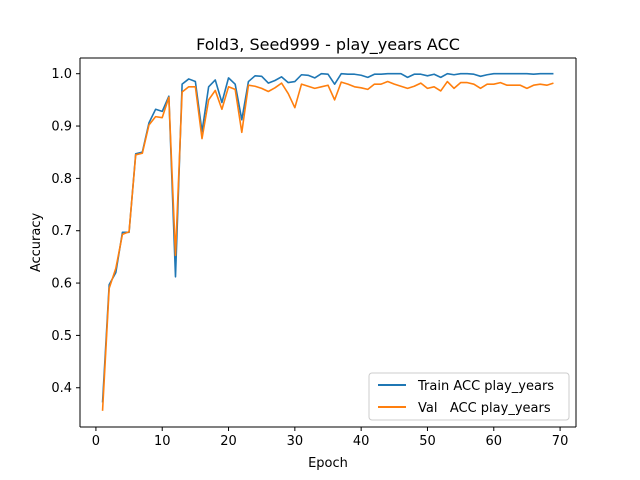 The height and width of the screenshot is (480, 640). Describe the element at coordinates (427, 441) in the screenshot. I see `x-tick-label: 50` at that location.